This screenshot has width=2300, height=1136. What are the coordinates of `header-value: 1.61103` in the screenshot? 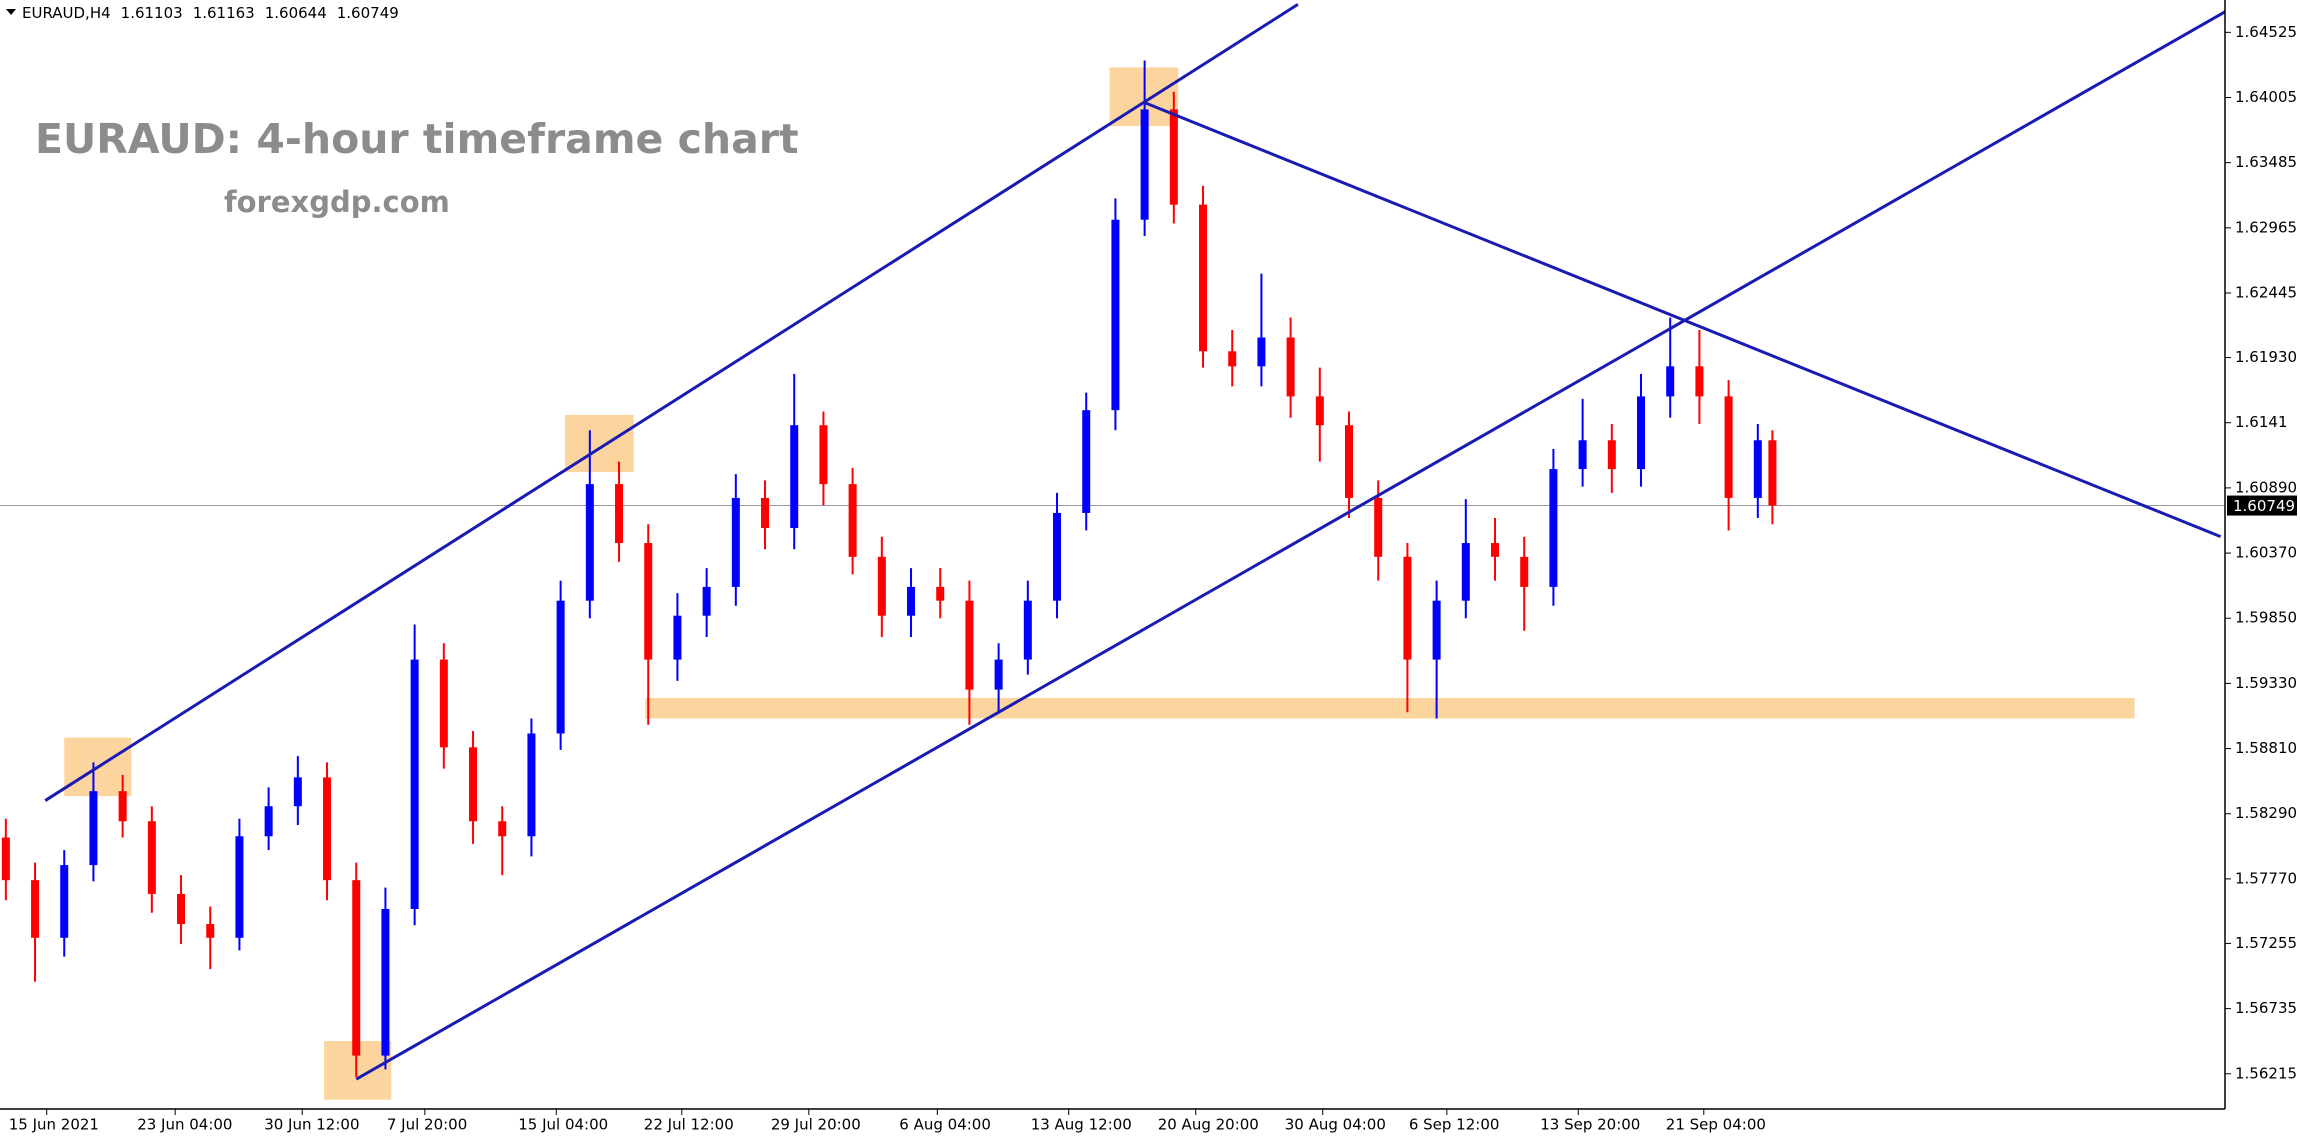 It's located at (152, 13).